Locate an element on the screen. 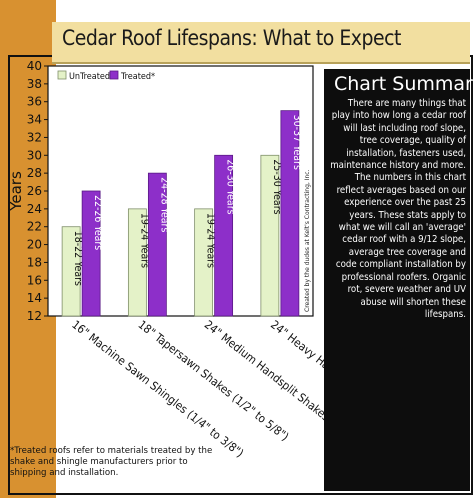 This screenshot has height=498, width=474. y-tick-label: 34 is located at coordinates (34, 120).